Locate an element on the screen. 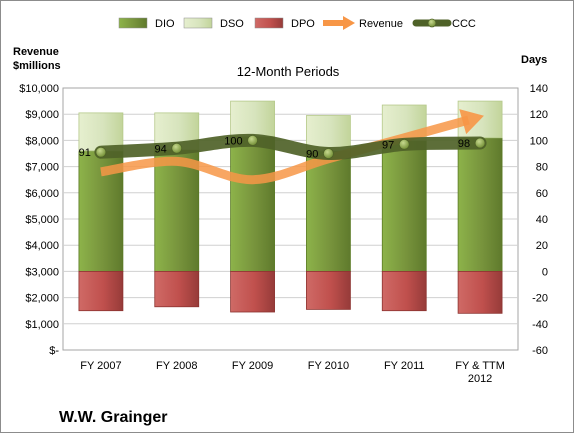 Image resolution: width=574 pixels, height=433 pixels. left-tick-label: $2,000 is located at coordinates (42, 299).